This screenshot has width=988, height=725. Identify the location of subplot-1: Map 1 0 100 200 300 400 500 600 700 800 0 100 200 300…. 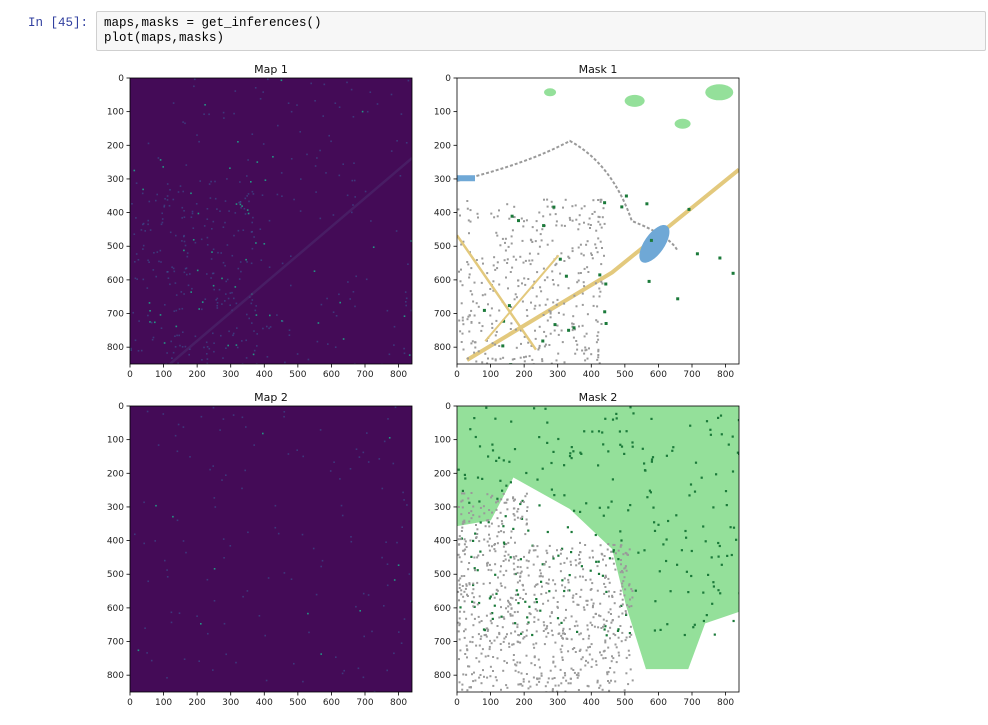
(260, 221).